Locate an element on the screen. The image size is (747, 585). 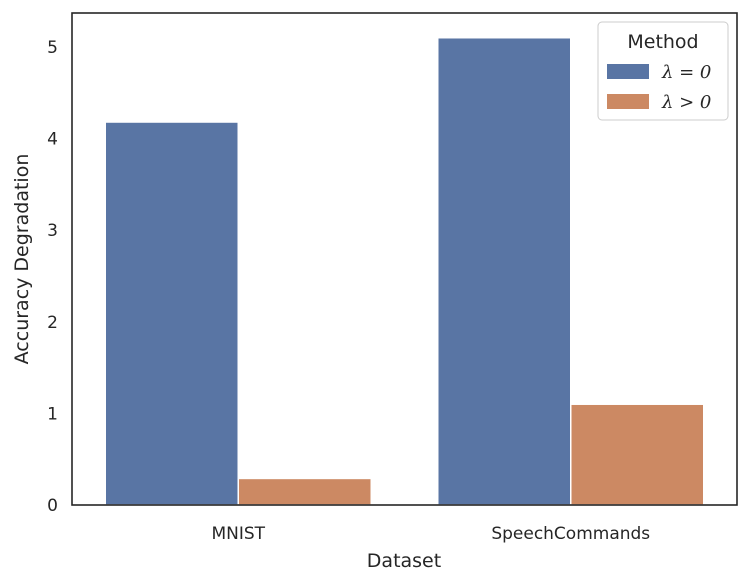
x-tick-label: MNIST is located at coordinates (238, 534).